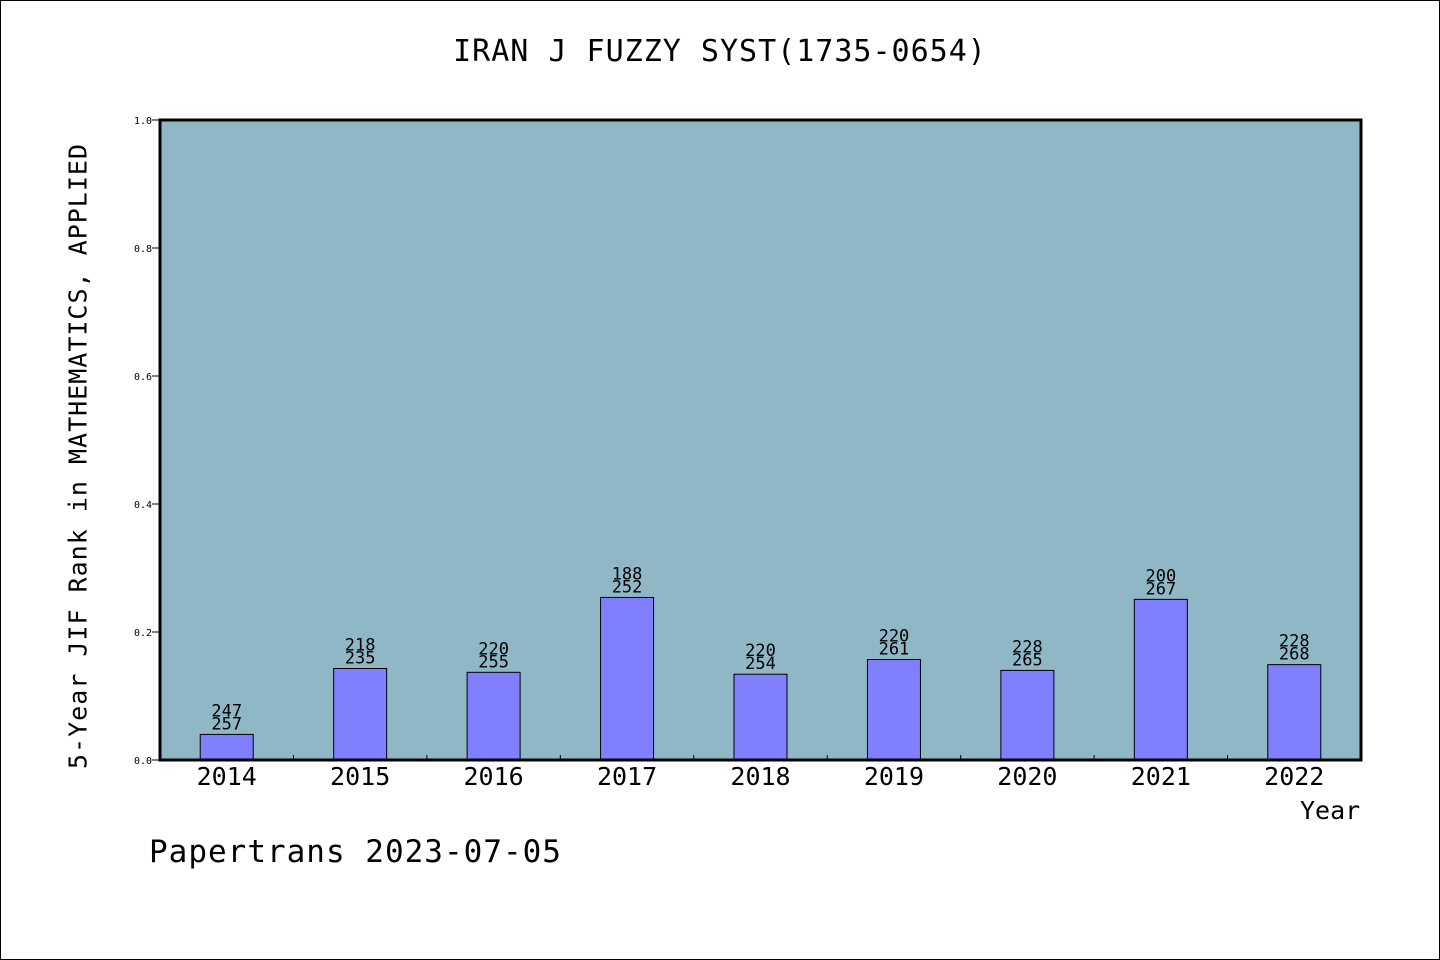 Image resolution: width=1440 pixels, height=960 pixels. What do you see at coordinates (1294, 776) in the screenshot?
I see `x-tick-label-2022: 2022` at bounding box center [1294, 776].